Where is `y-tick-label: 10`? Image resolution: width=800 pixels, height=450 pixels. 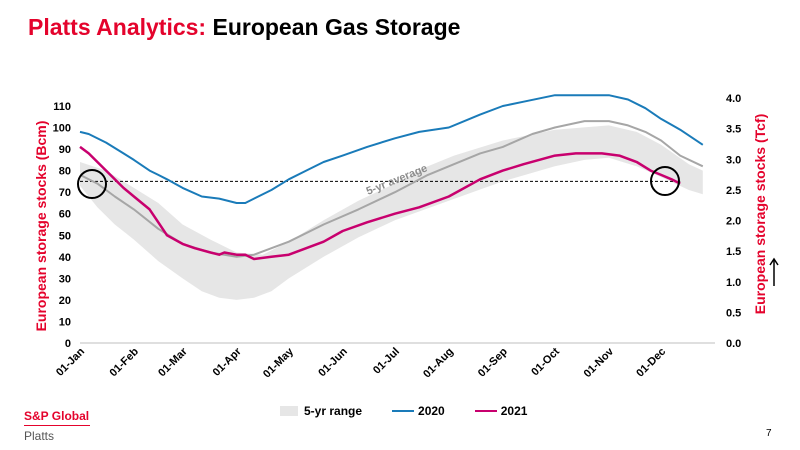 y-tick-label: 10 is located at coordinates (65, 322).